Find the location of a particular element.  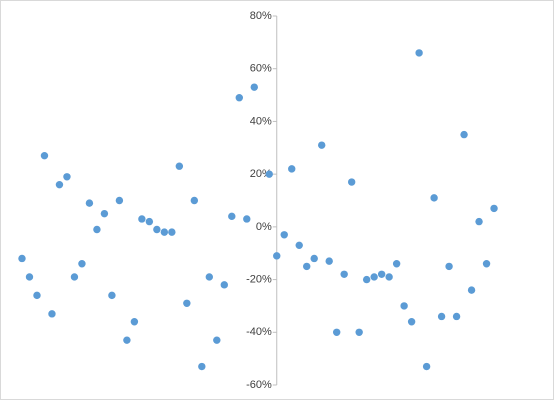

y-tick-label: 0% is located at coordinates (264, 227).